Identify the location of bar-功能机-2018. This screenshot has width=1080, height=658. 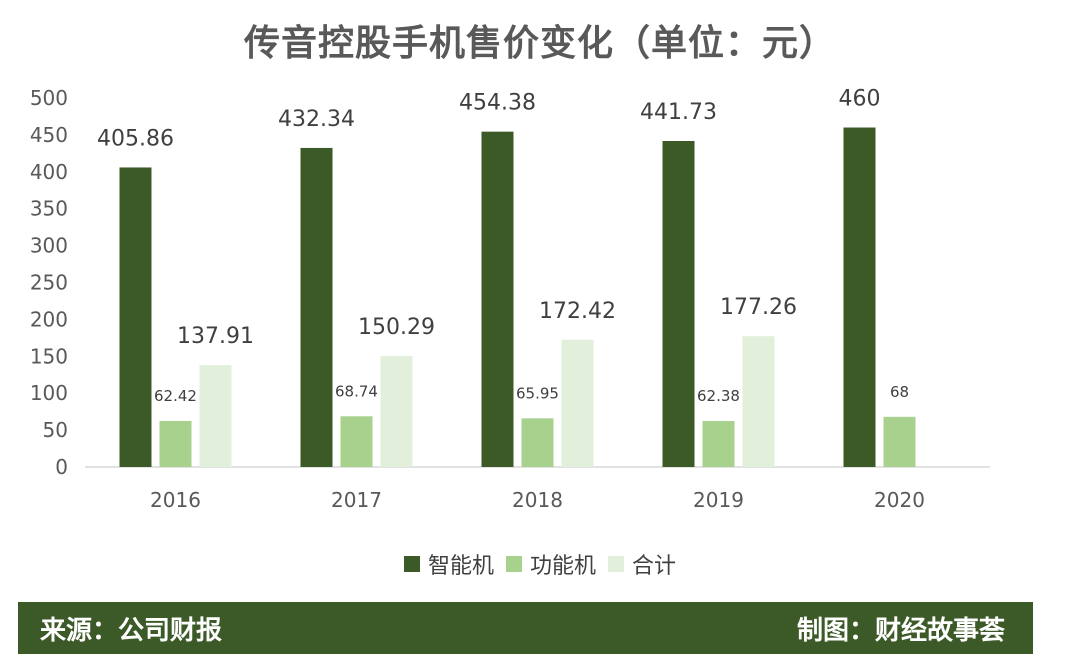
(537, 442).